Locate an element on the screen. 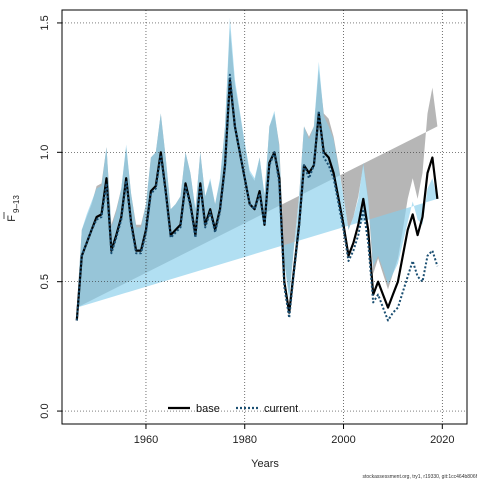  legend: base current is located at coordinates (233, 409).